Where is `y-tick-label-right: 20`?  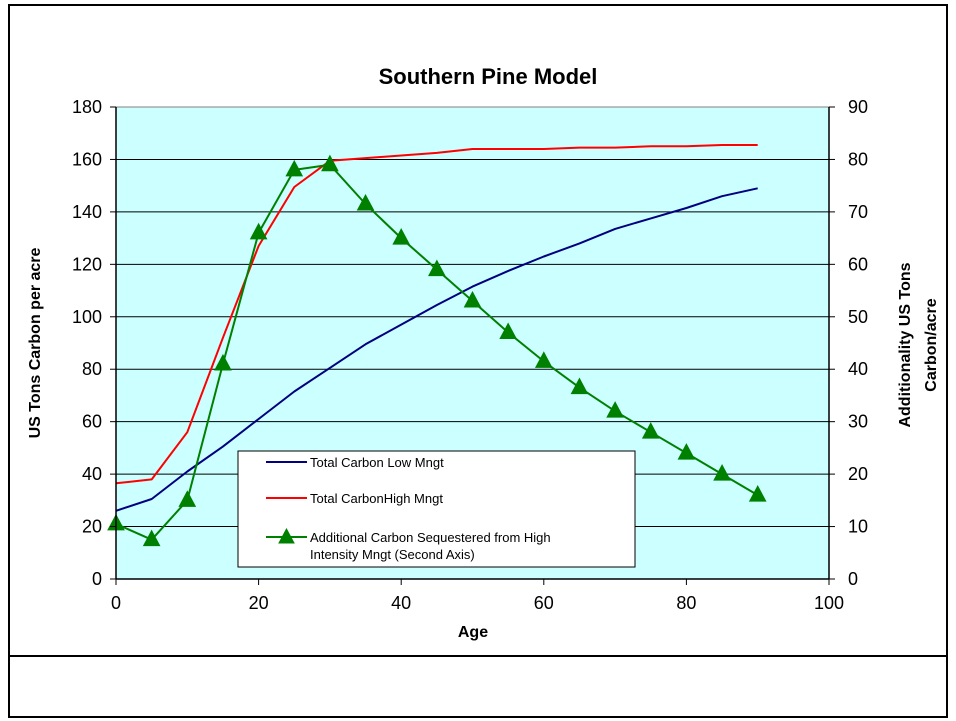 y-tick-label-right: 20 is located at coordinates (858, 474).